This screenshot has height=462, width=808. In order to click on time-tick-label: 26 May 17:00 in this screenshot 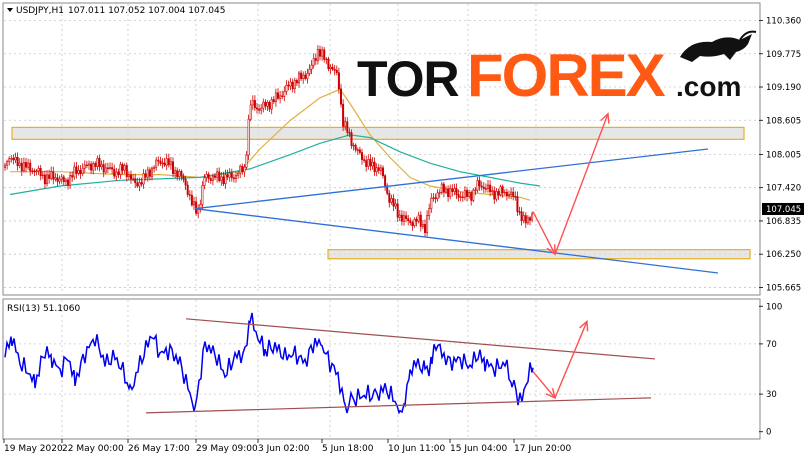, I will do `click(159, 449)`.